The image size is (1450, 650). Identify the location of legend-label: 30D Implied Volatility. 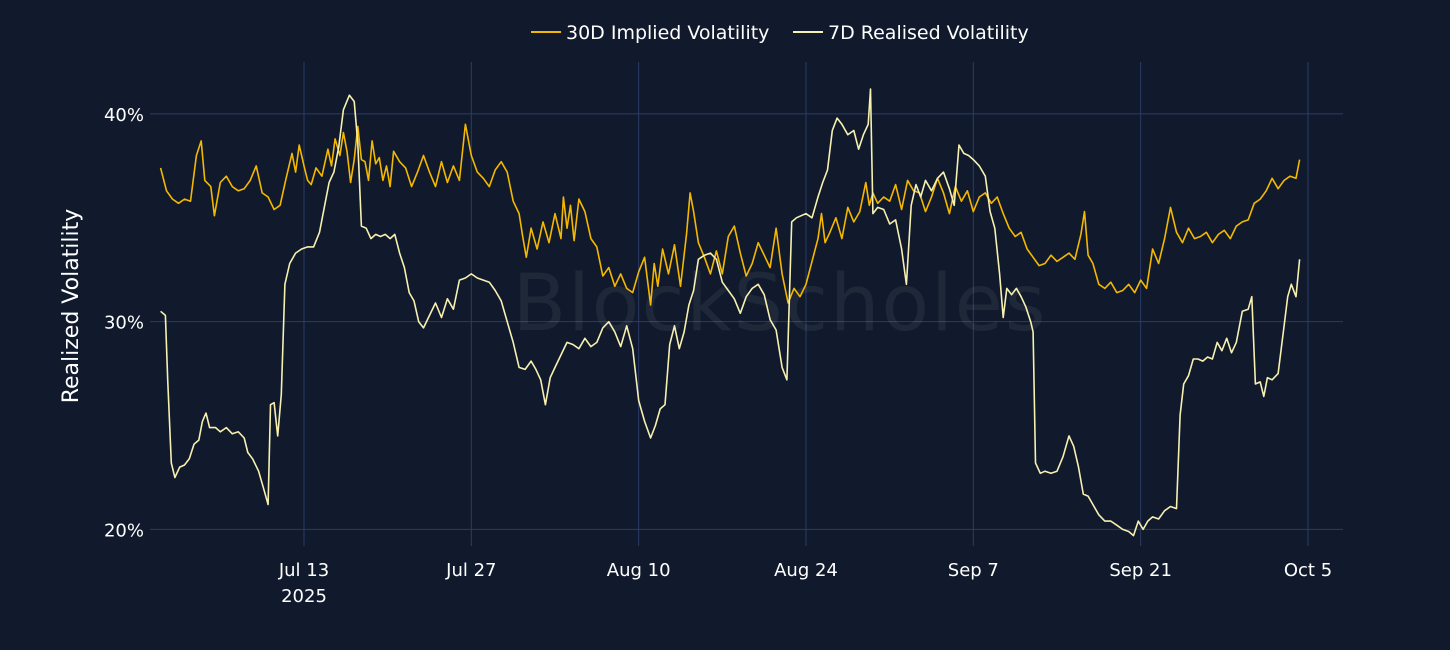
(667, 33).